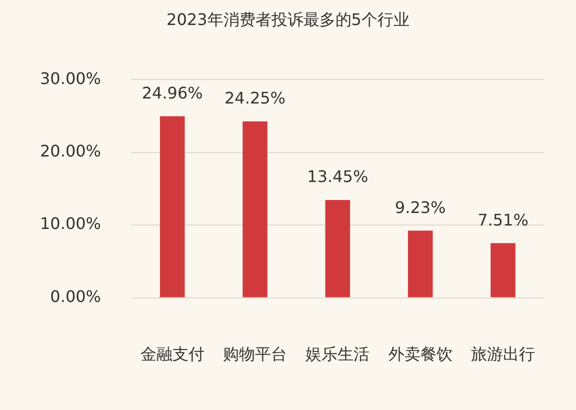 This screenshot has height=410, width=576. I want to click on x-tick-label: 外卖餐饮, so click(420, 354).